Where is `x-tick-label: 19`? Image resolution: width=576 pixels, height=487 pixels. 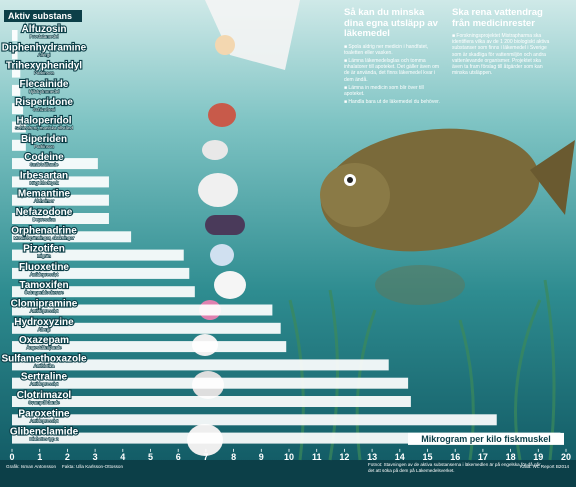 x-tick-label: 19 is located at coordinates (538, 457).